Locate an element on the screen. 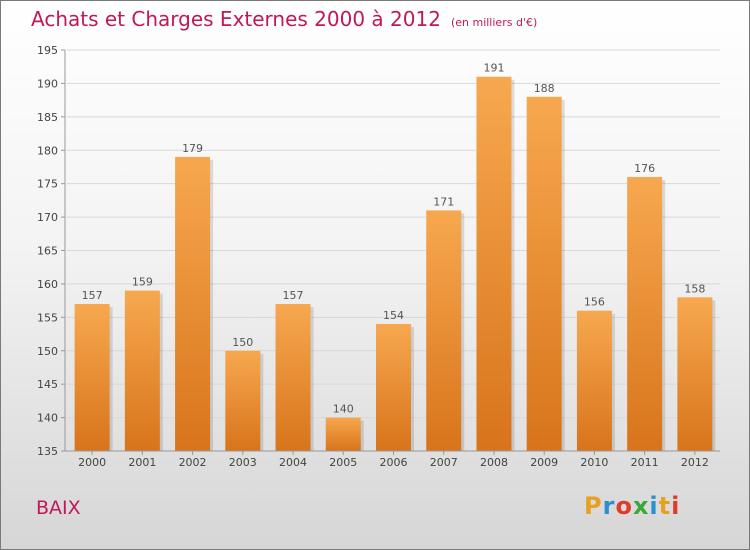 The image size is (750, 550). data-label: 150 is located at coordinates (242, 342).